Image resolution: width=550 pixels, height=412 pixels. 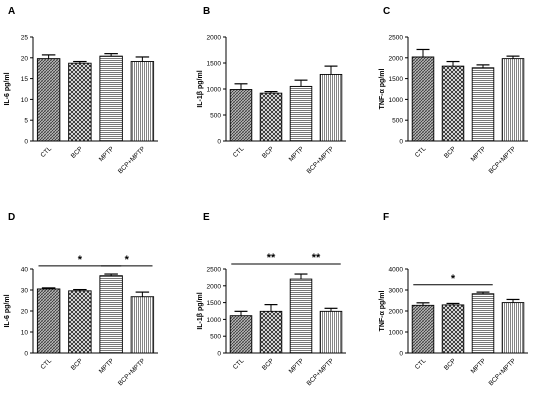 What do you see at coordinates (386, 217) in the screenshot?
I see `panel-letter: F` at bounding box center [386, 217].